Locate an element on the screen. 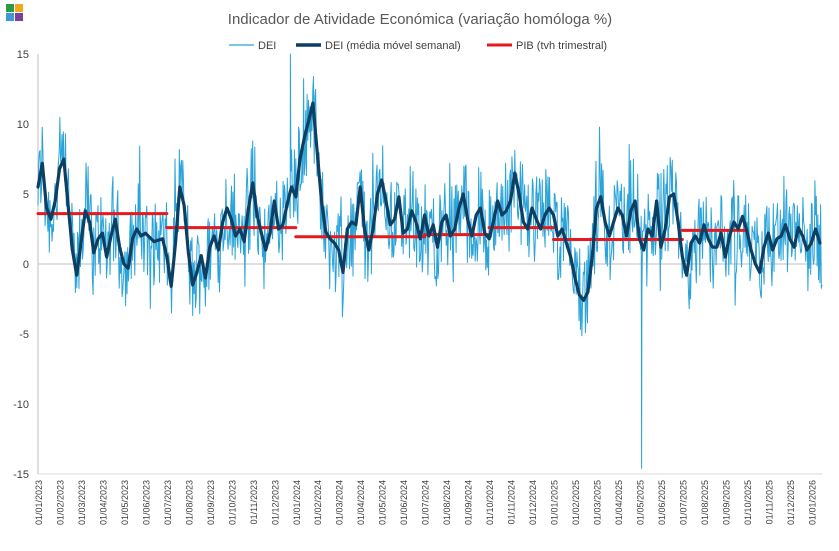 This screenshot has width=839, height=551. x-tick-label: 01/04/2023 is located at coordinates (103, 502).